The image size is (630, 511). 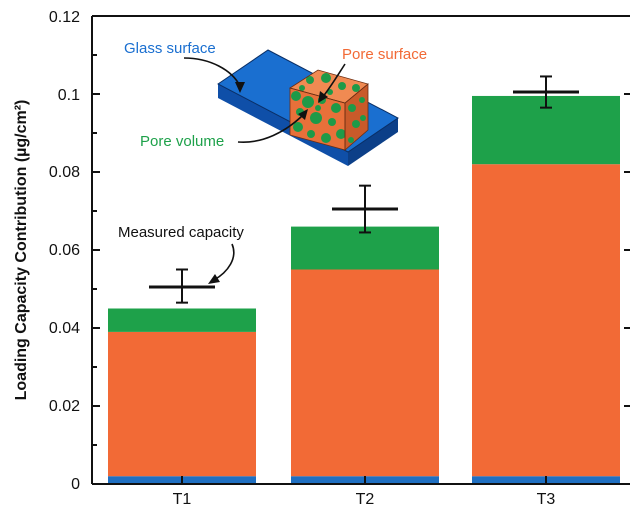 I want to click on label-pore-volume: Pore volume, so click(x=182, y=141).